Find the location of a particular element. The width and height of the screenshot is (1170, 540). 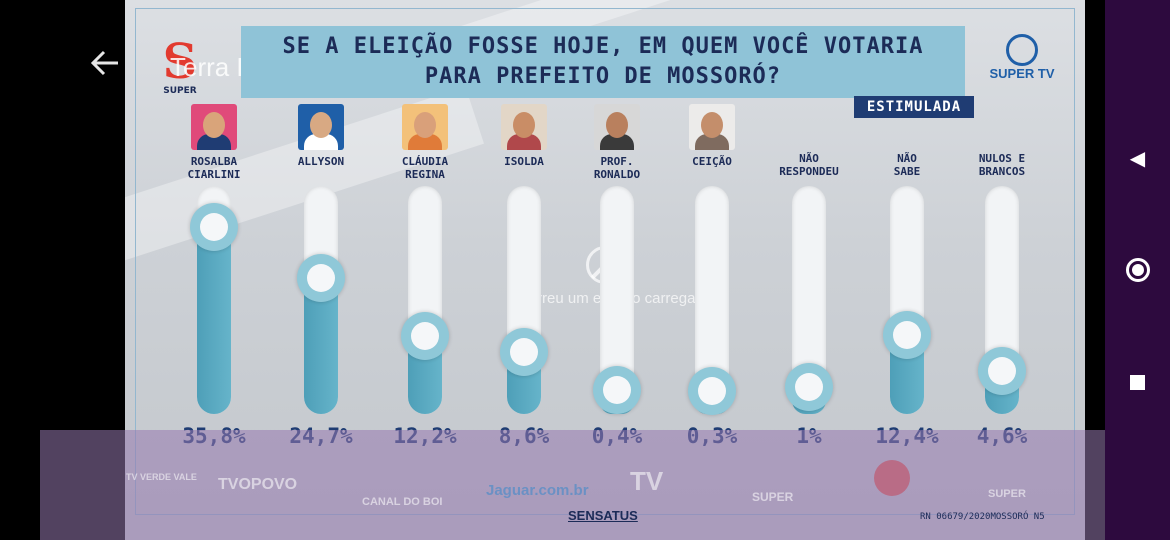

nav-back-button: ◀ is located at coordinates (1137, 158).